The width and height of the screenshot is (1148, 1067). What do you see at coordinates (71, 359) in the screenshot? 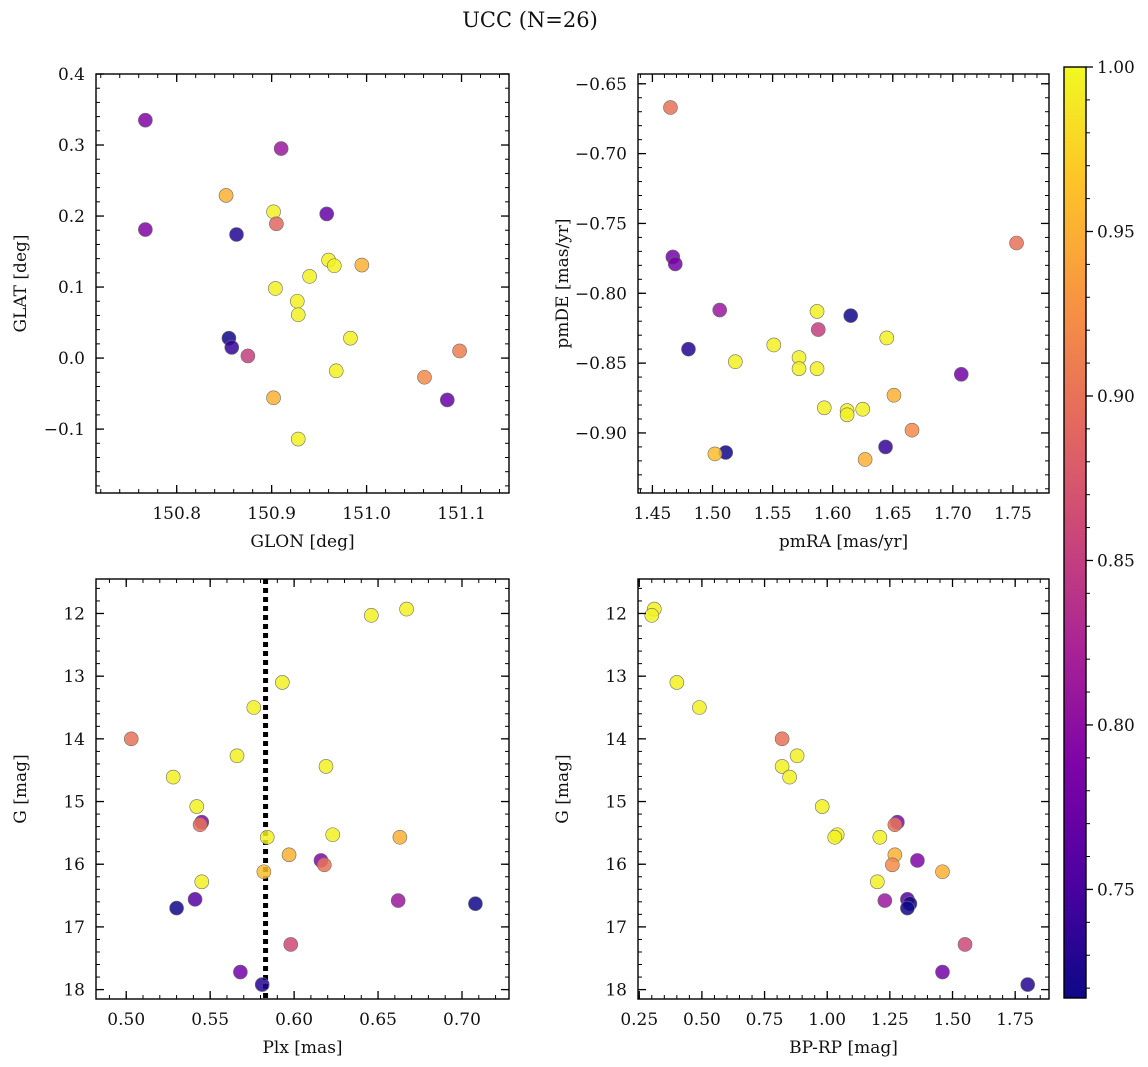
I see `y-tick-label: 0.0` at bounding box center [71, 359].